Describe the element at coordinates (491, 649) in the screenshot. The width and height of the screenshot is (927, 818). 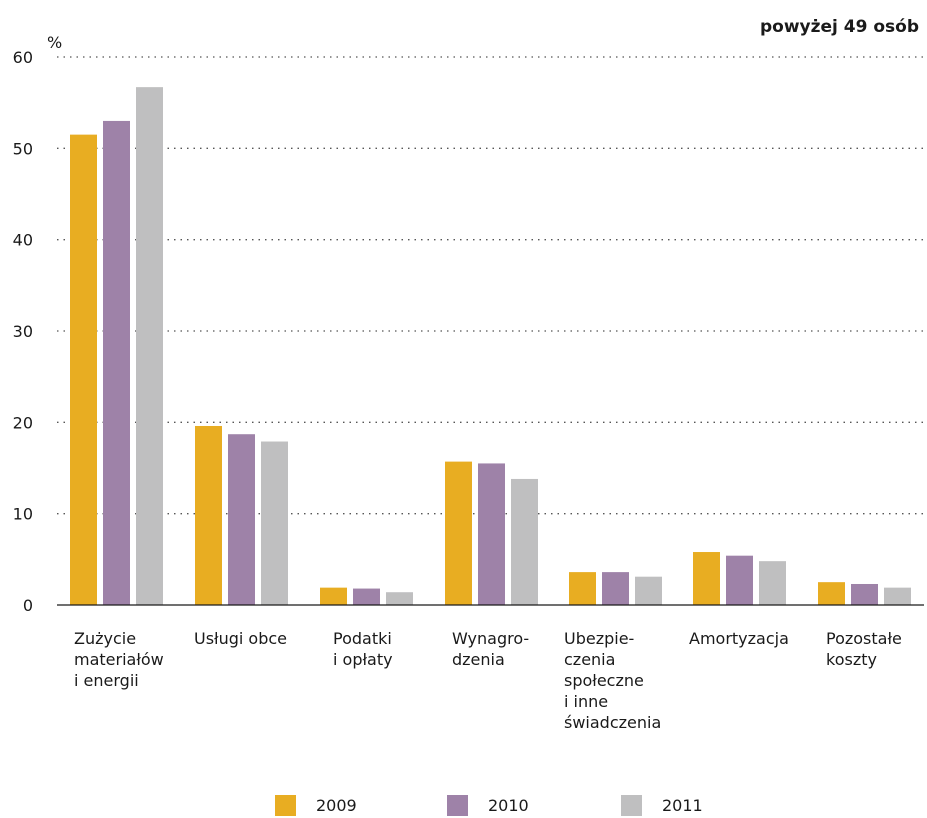
I see `category-label: Wynagro- dzenia` at that location.